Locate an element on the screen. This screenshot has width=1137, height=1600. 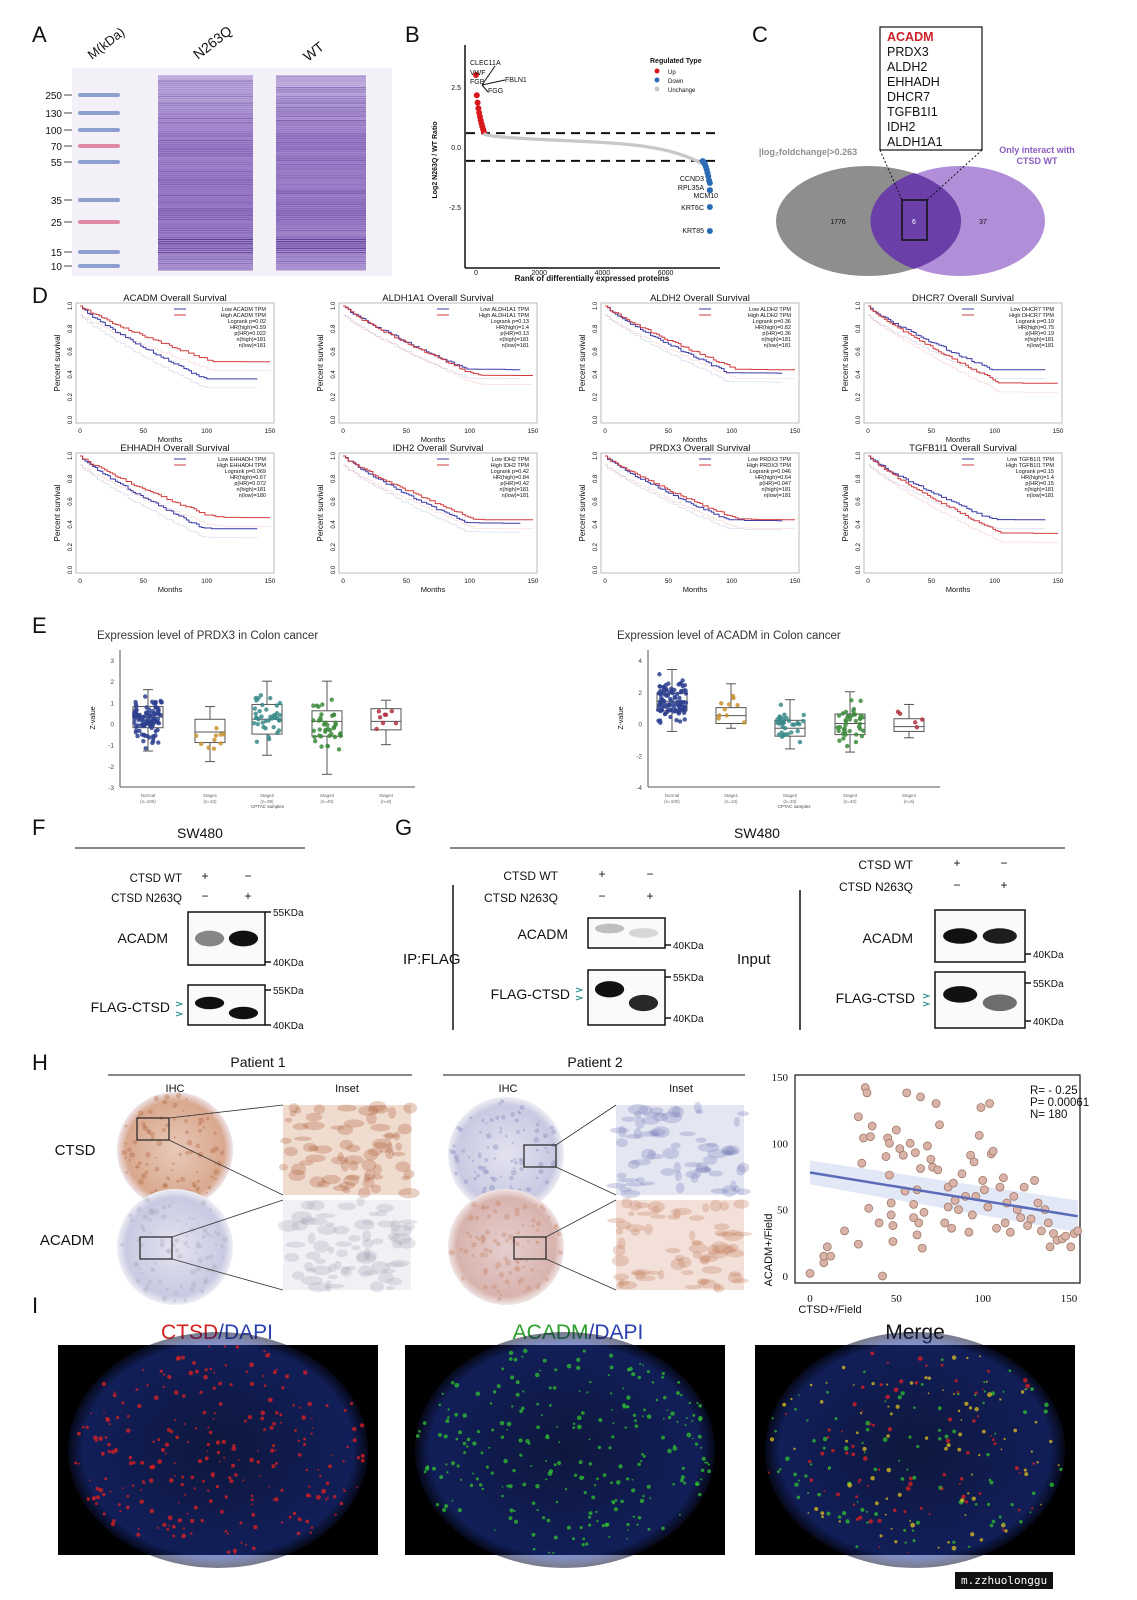
y-tick-label: 50 is located at coordinates (783, 1211).